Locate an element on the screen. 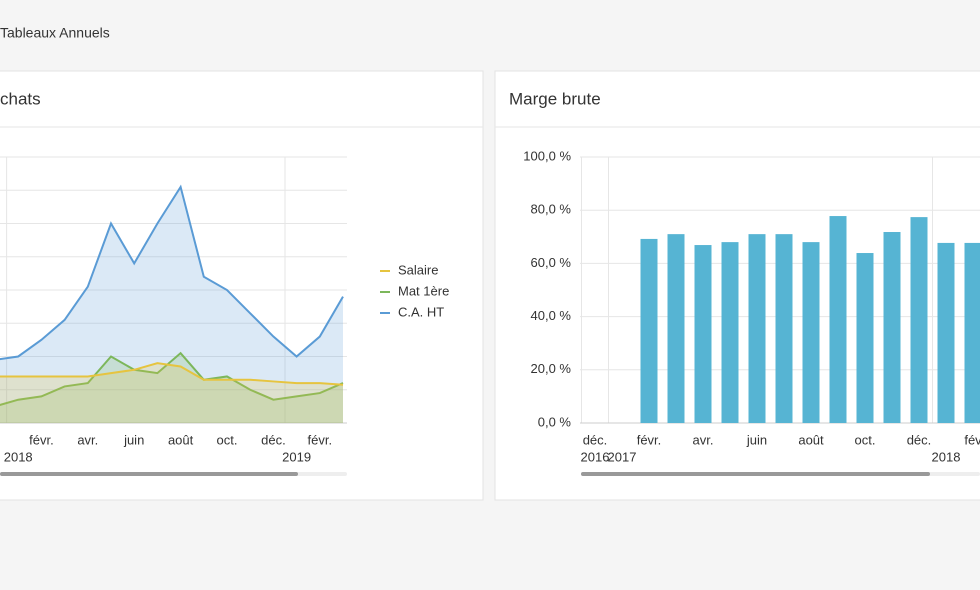  y-tick-label: 20,0 % is located at coordinates (551, 368).